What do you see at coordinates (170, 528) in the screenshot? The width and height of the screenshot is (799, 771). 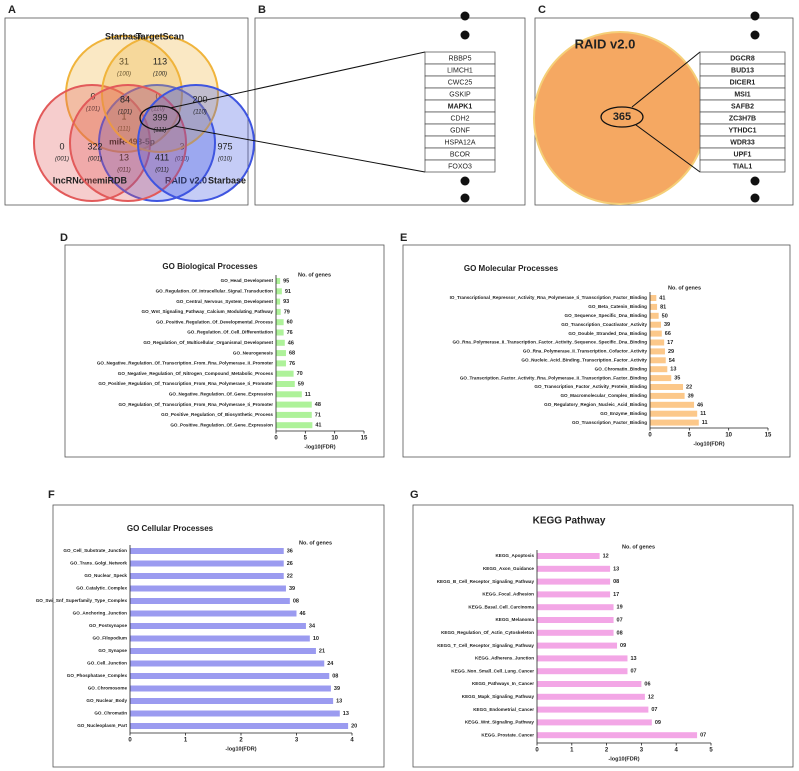 I see `chart-title: GO Cellular Processes` at bounding box center [170, 528].